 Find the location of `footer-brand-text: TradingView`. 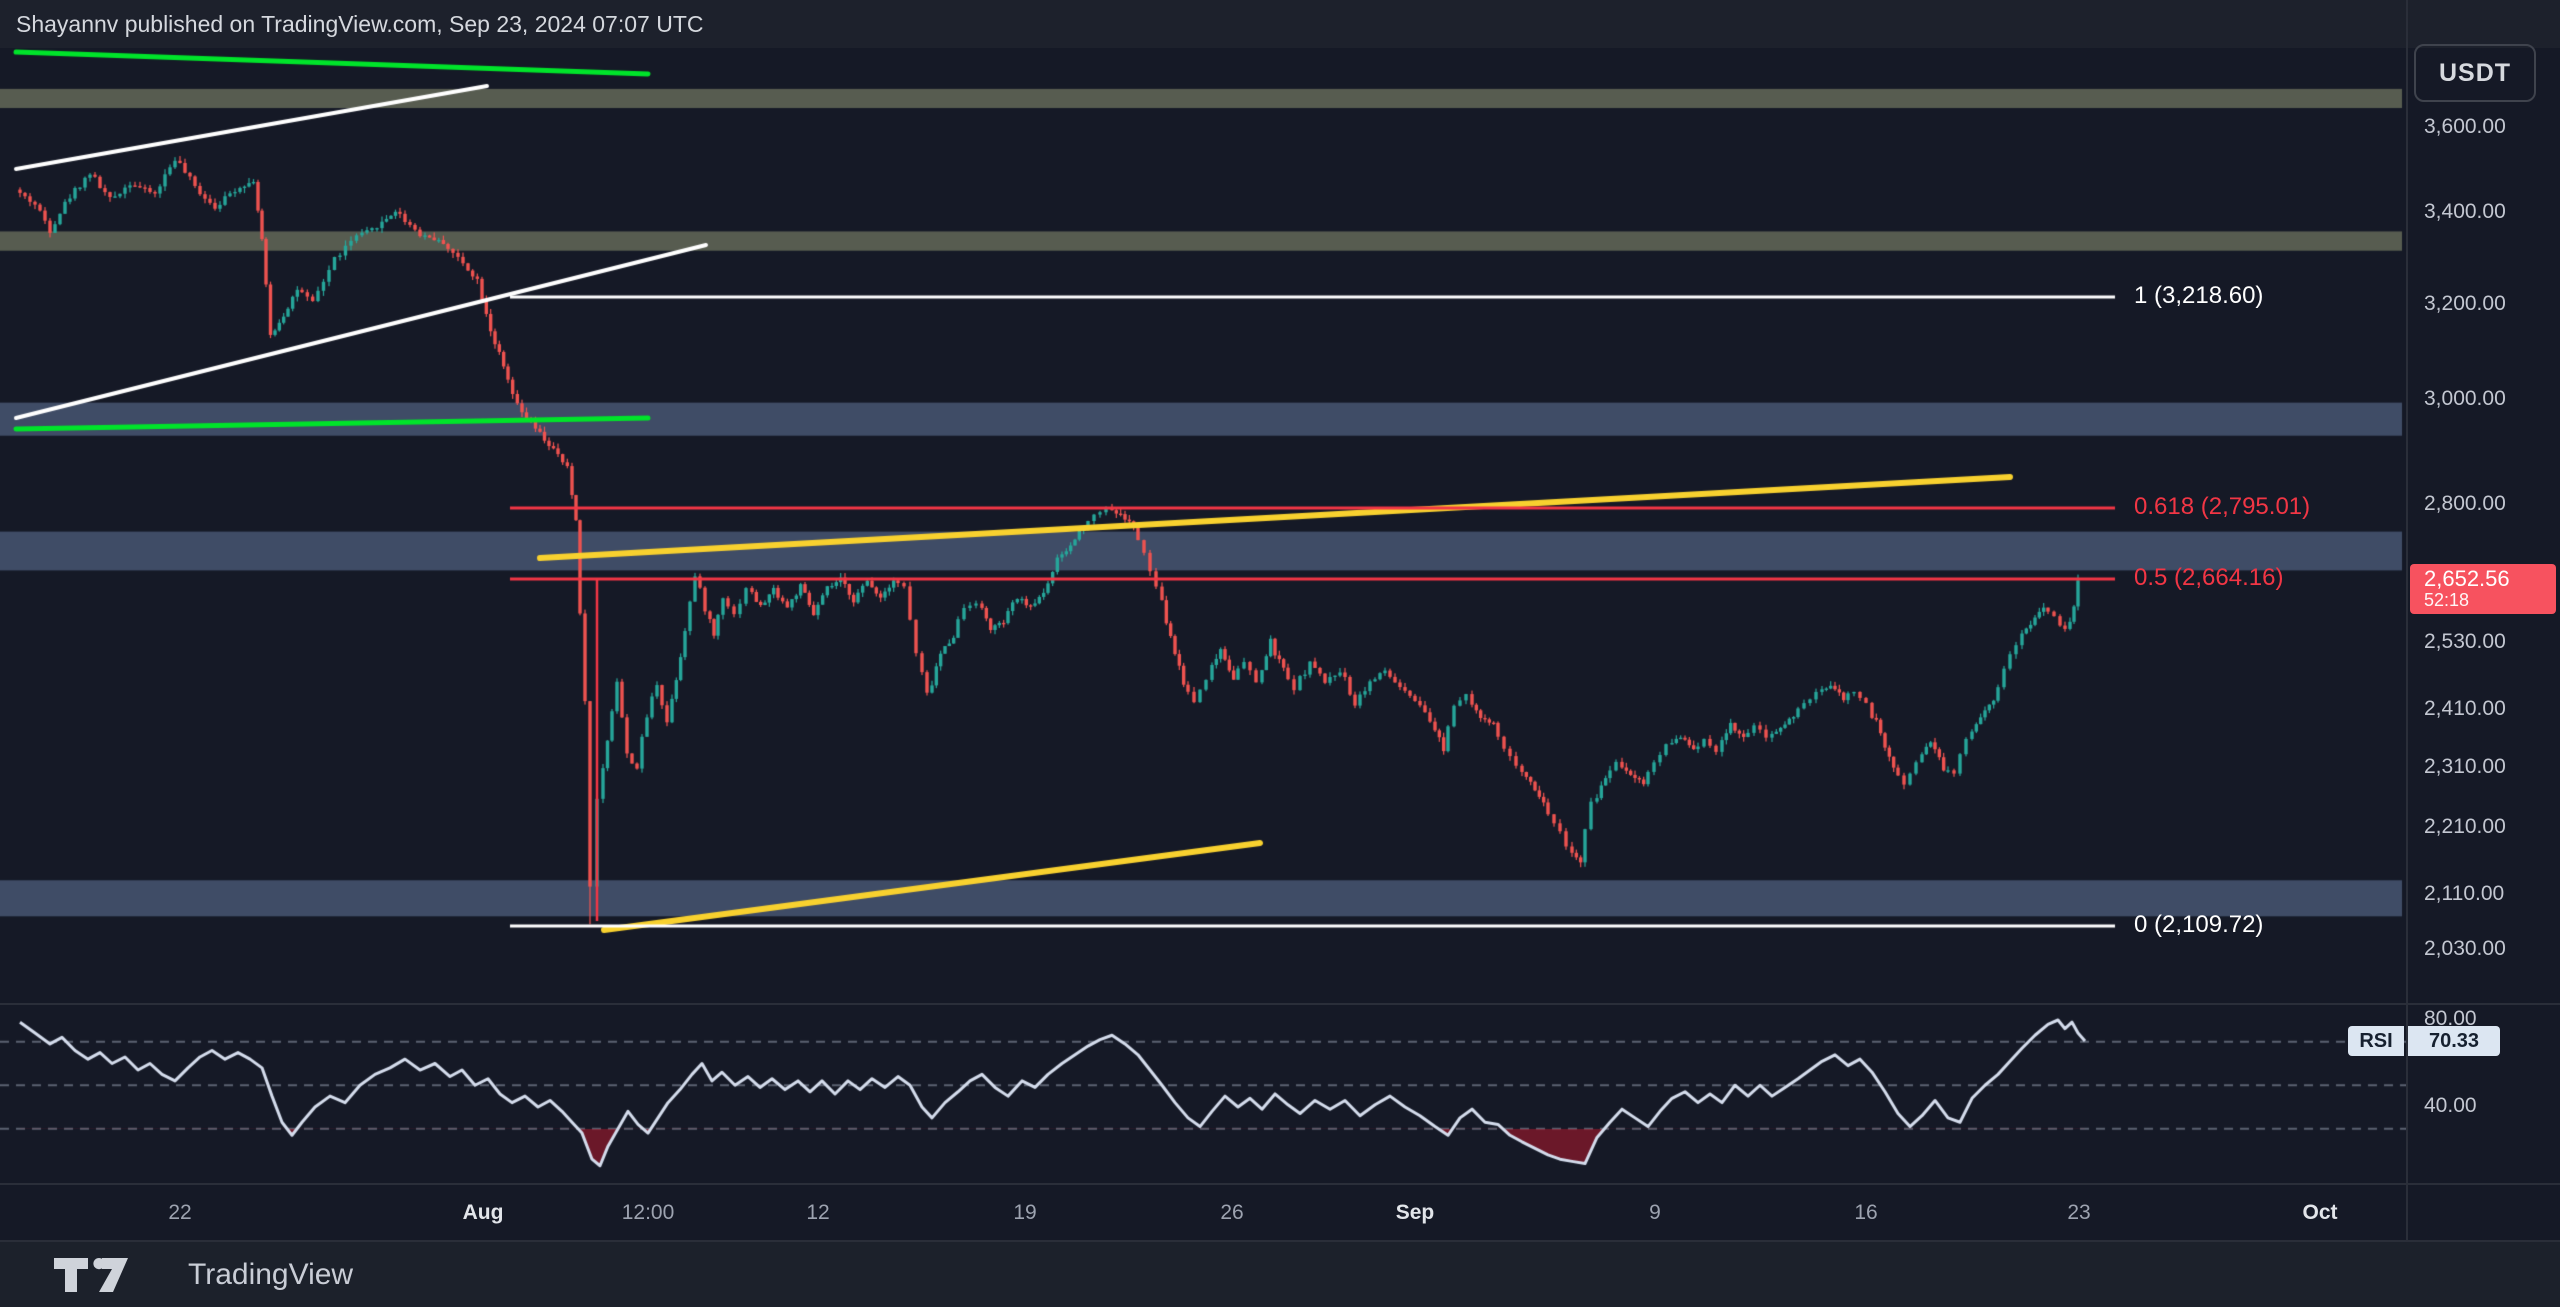

footer-brand-text: TradingView is located at coordinates (271, 1274).